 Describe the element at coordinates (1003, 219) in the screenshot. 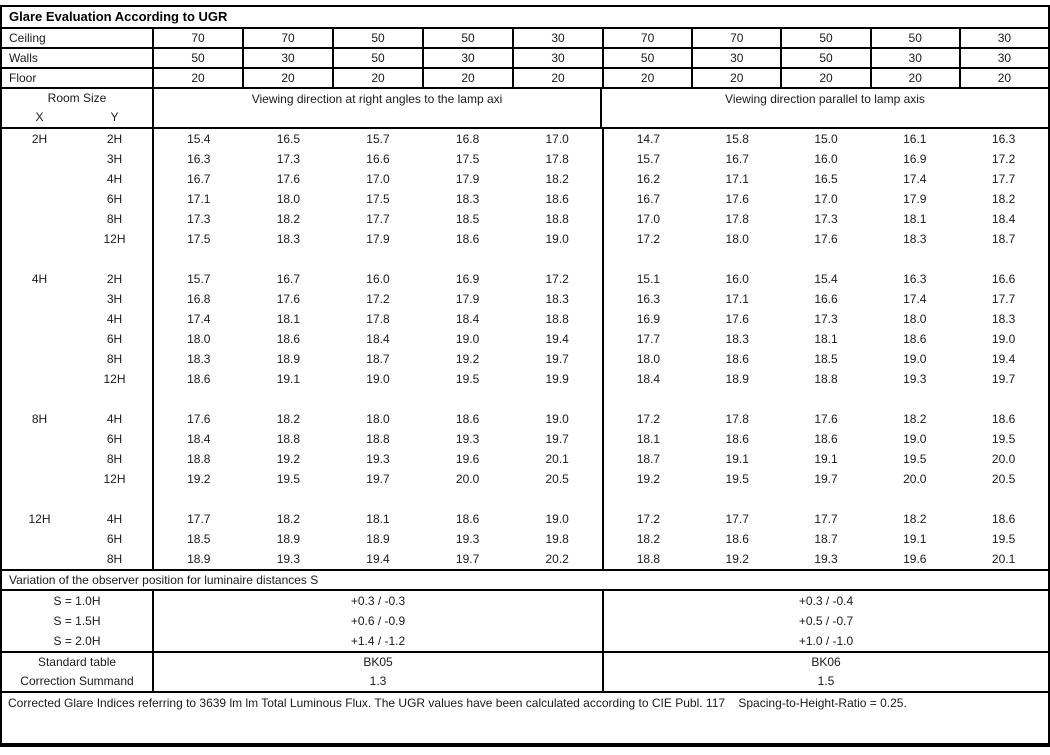

I see `ugr-value-cell: 18.4` at that location.